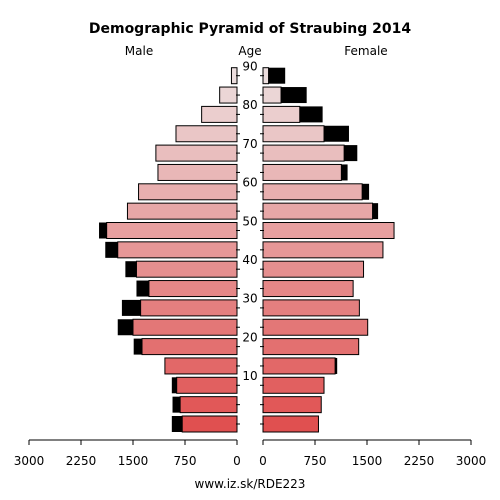 This screenshot has height=500, width=500. I want to click on age-tick-label: 30, so click(249, 299).